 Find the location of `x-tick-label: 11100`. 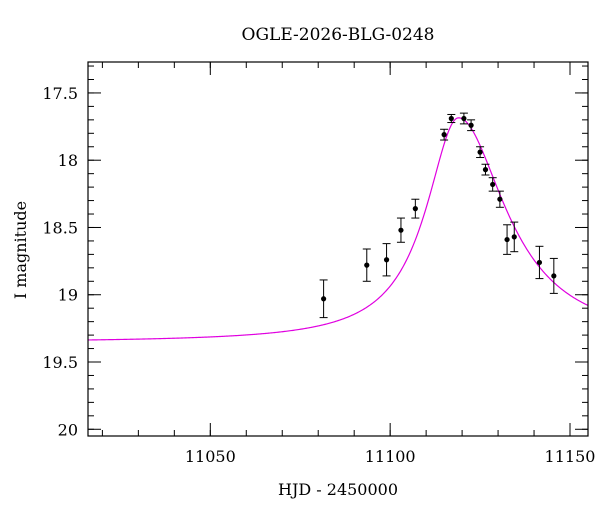

x-tick-label: 11100 is located at coordinates (390, 456).